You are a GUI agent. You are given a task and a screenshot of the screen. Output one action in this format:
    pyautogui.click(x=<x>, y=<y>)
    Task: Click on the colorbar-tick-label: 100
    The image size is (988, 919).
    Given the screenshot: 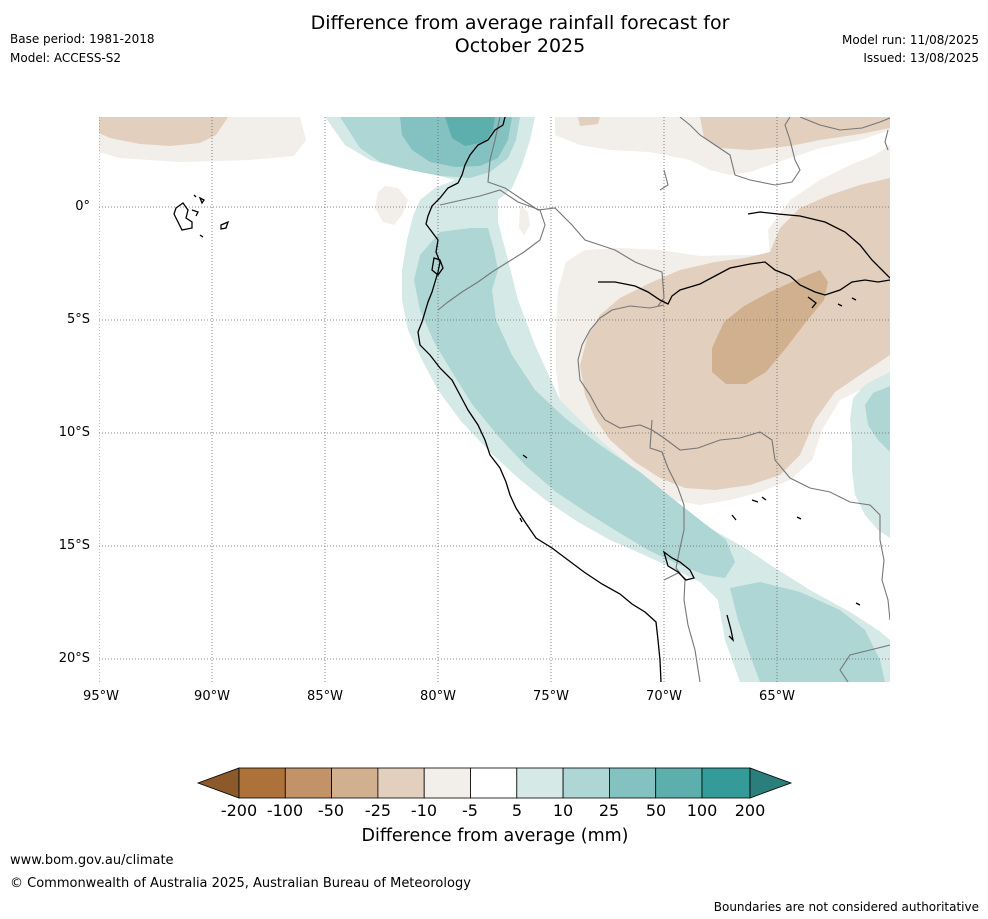 What is the action you would take?
    pyautogui.click(x=702, y=810)
    